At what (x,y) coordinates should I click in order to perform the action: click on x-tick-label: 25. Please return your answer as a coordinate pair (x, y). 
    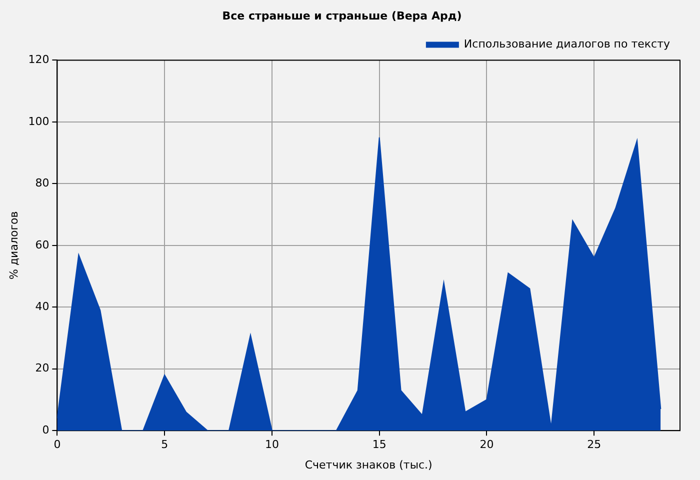
    Looking at the image, I should click on (594, 445).